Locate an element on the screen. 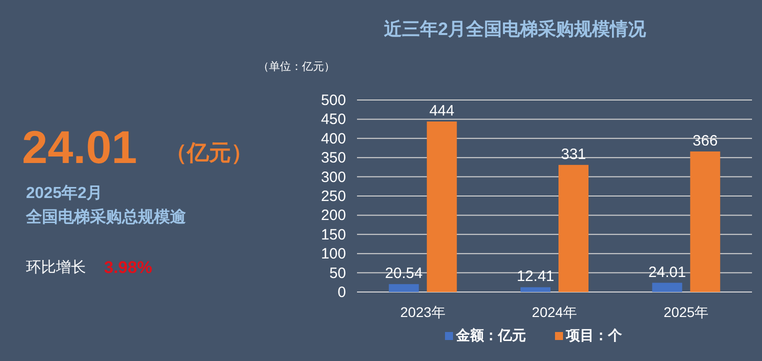  y-tick-label: 250 is located at coordinates (333, 196).